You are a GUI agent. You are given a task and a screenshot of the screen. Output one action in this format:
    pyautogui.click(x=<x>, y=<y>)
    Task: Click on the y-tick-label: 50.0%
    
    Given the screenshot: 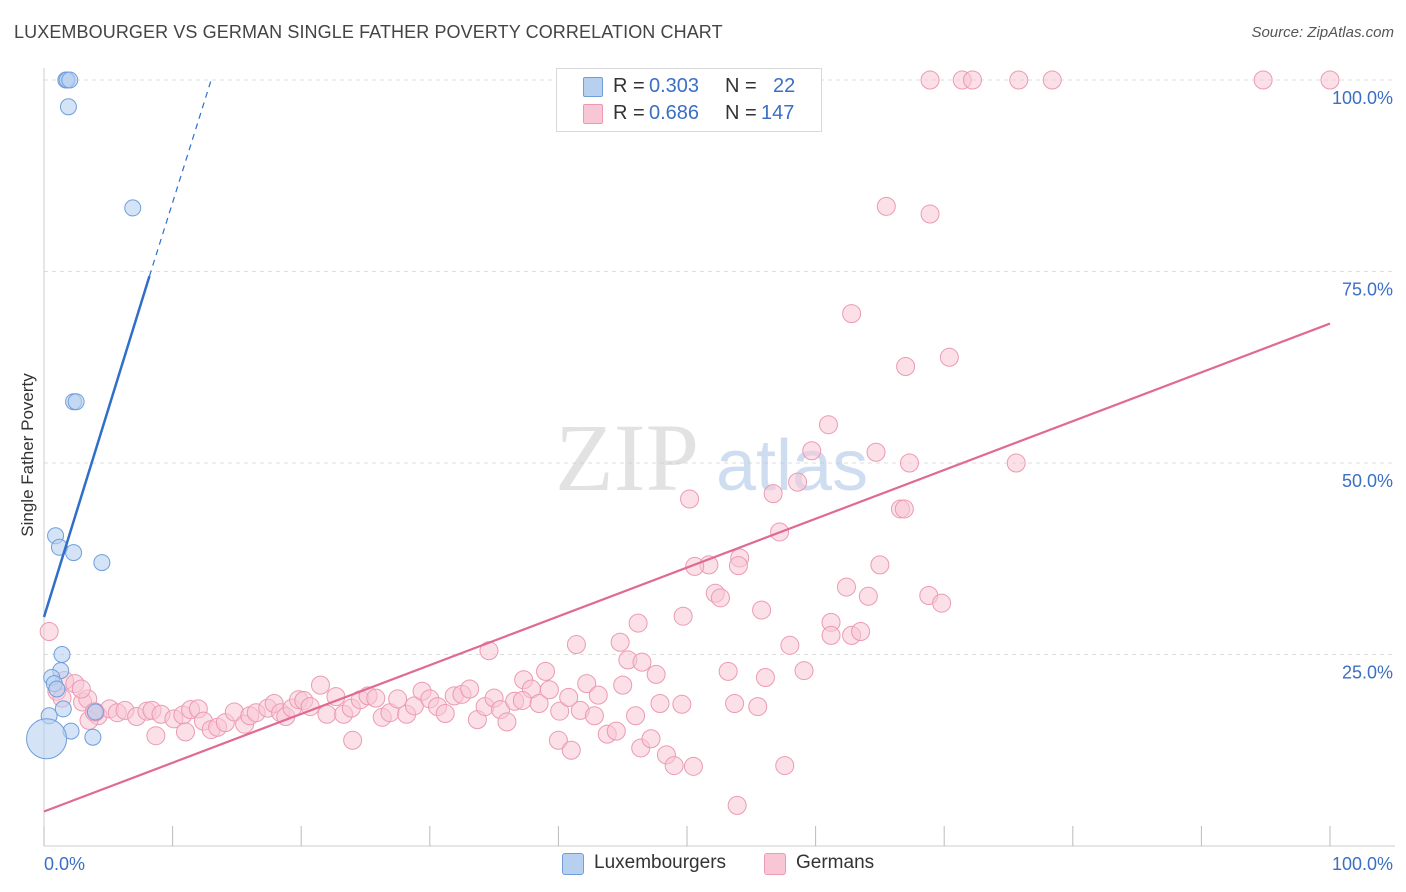 What is the action you would take?
    pyautogui.click(x=1367, y=481)
    